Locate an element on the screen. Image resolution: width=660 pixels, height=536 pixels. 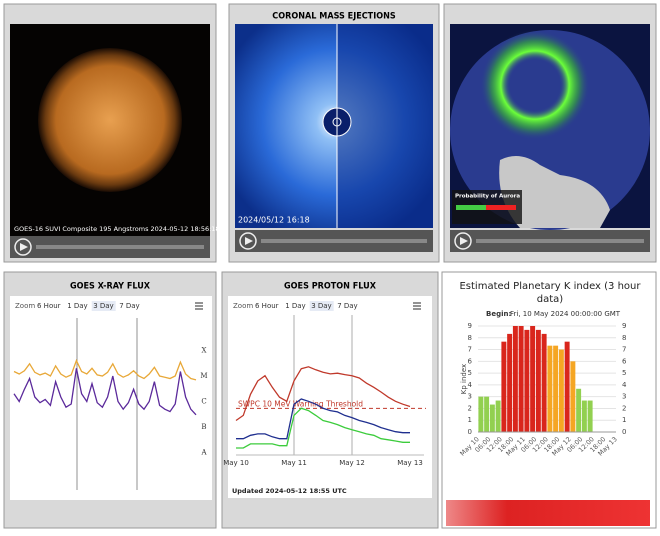
y-tick-label: 7 is located at coordinates (470, 350).